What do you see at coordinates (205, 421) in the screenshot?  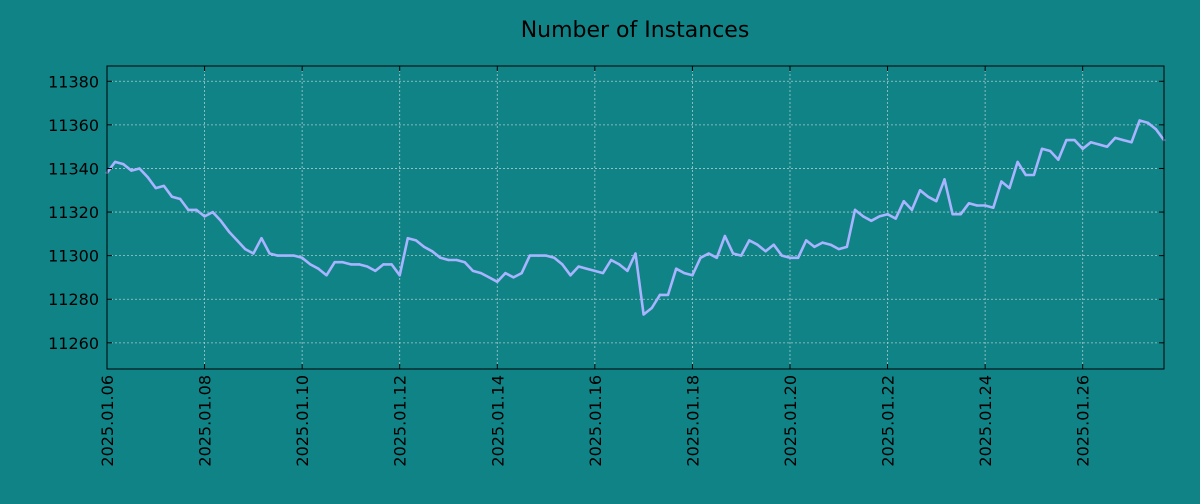 I see `x-tick-label: 2025.01.08` at bounding box center [205, 421].